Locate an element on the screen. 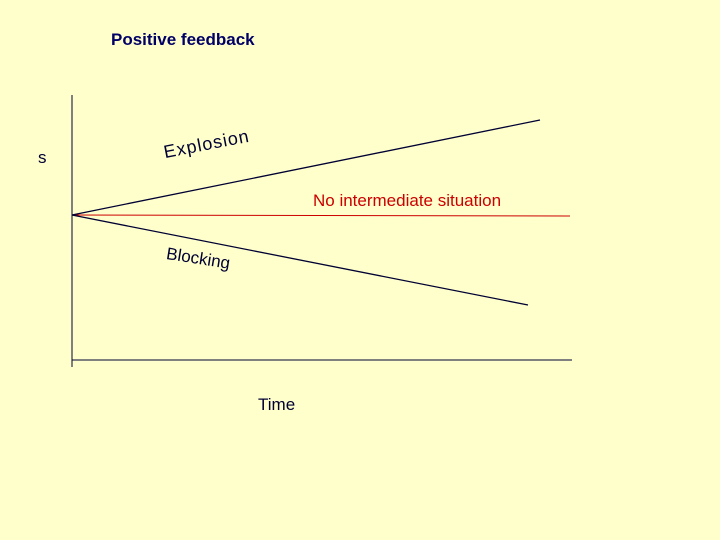  neutral-label: No intermediate situation is located at coordinates (407, 200).